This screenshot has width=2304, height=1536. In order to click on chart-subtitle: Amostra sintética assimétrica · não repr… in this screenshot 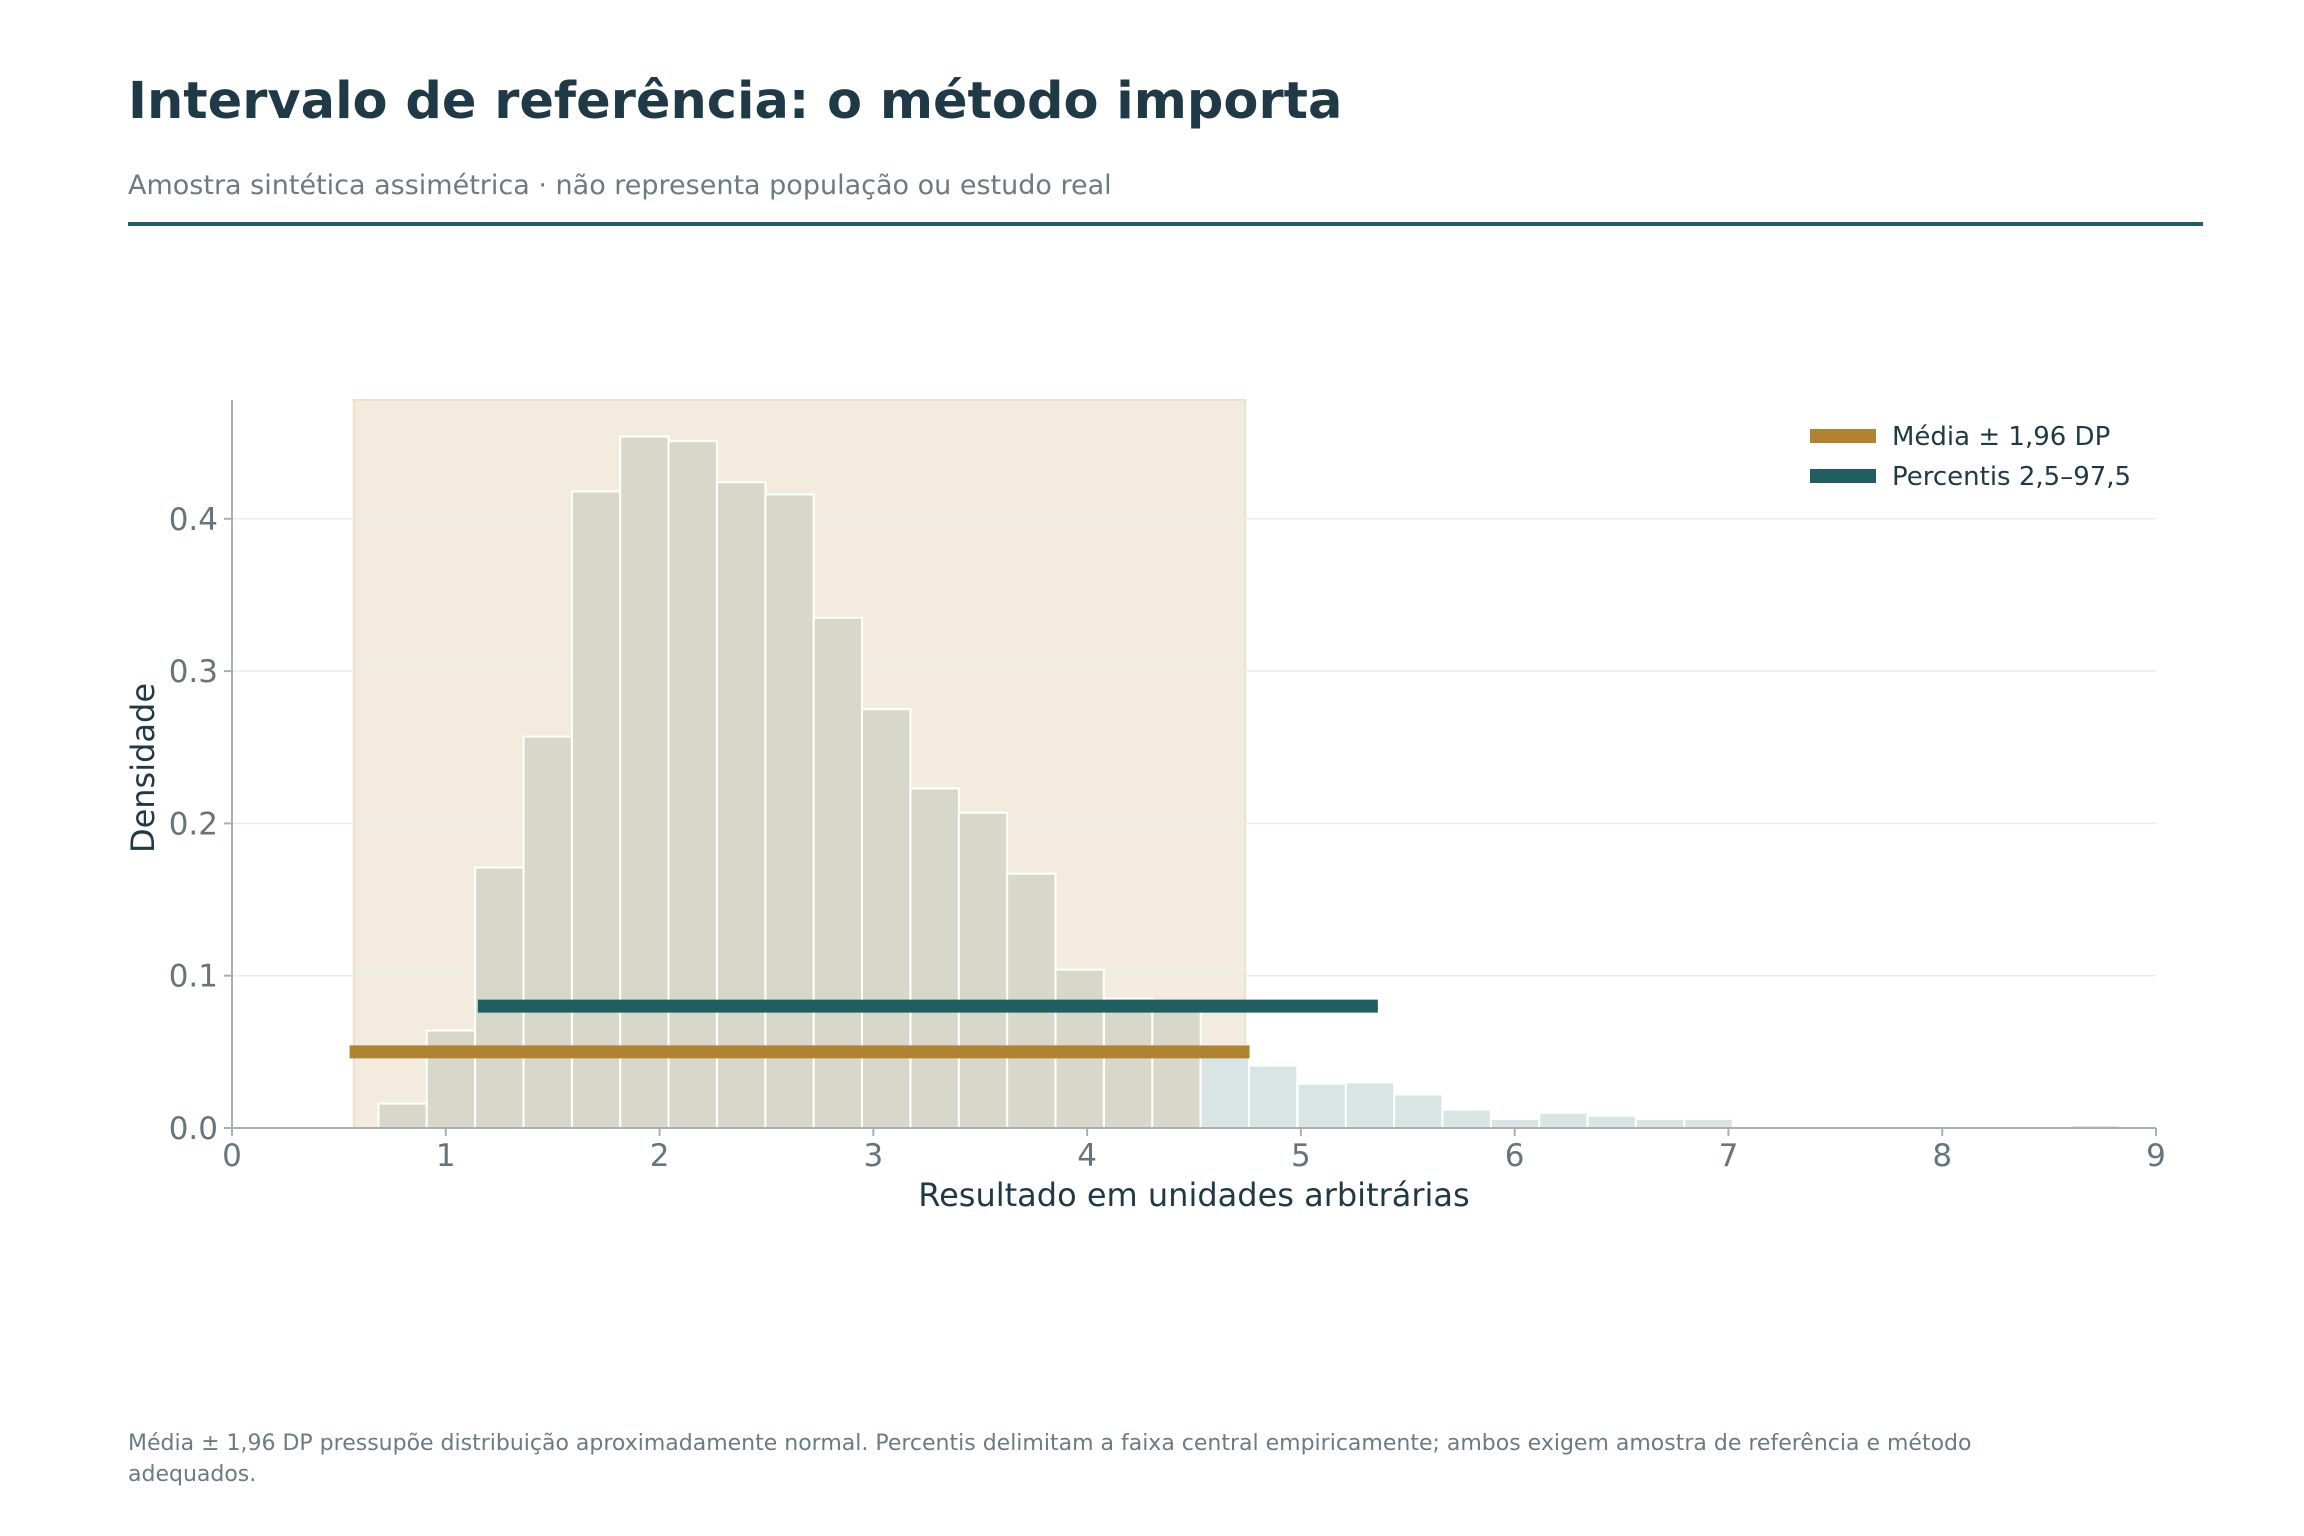, I will do `click(620, 185)`.